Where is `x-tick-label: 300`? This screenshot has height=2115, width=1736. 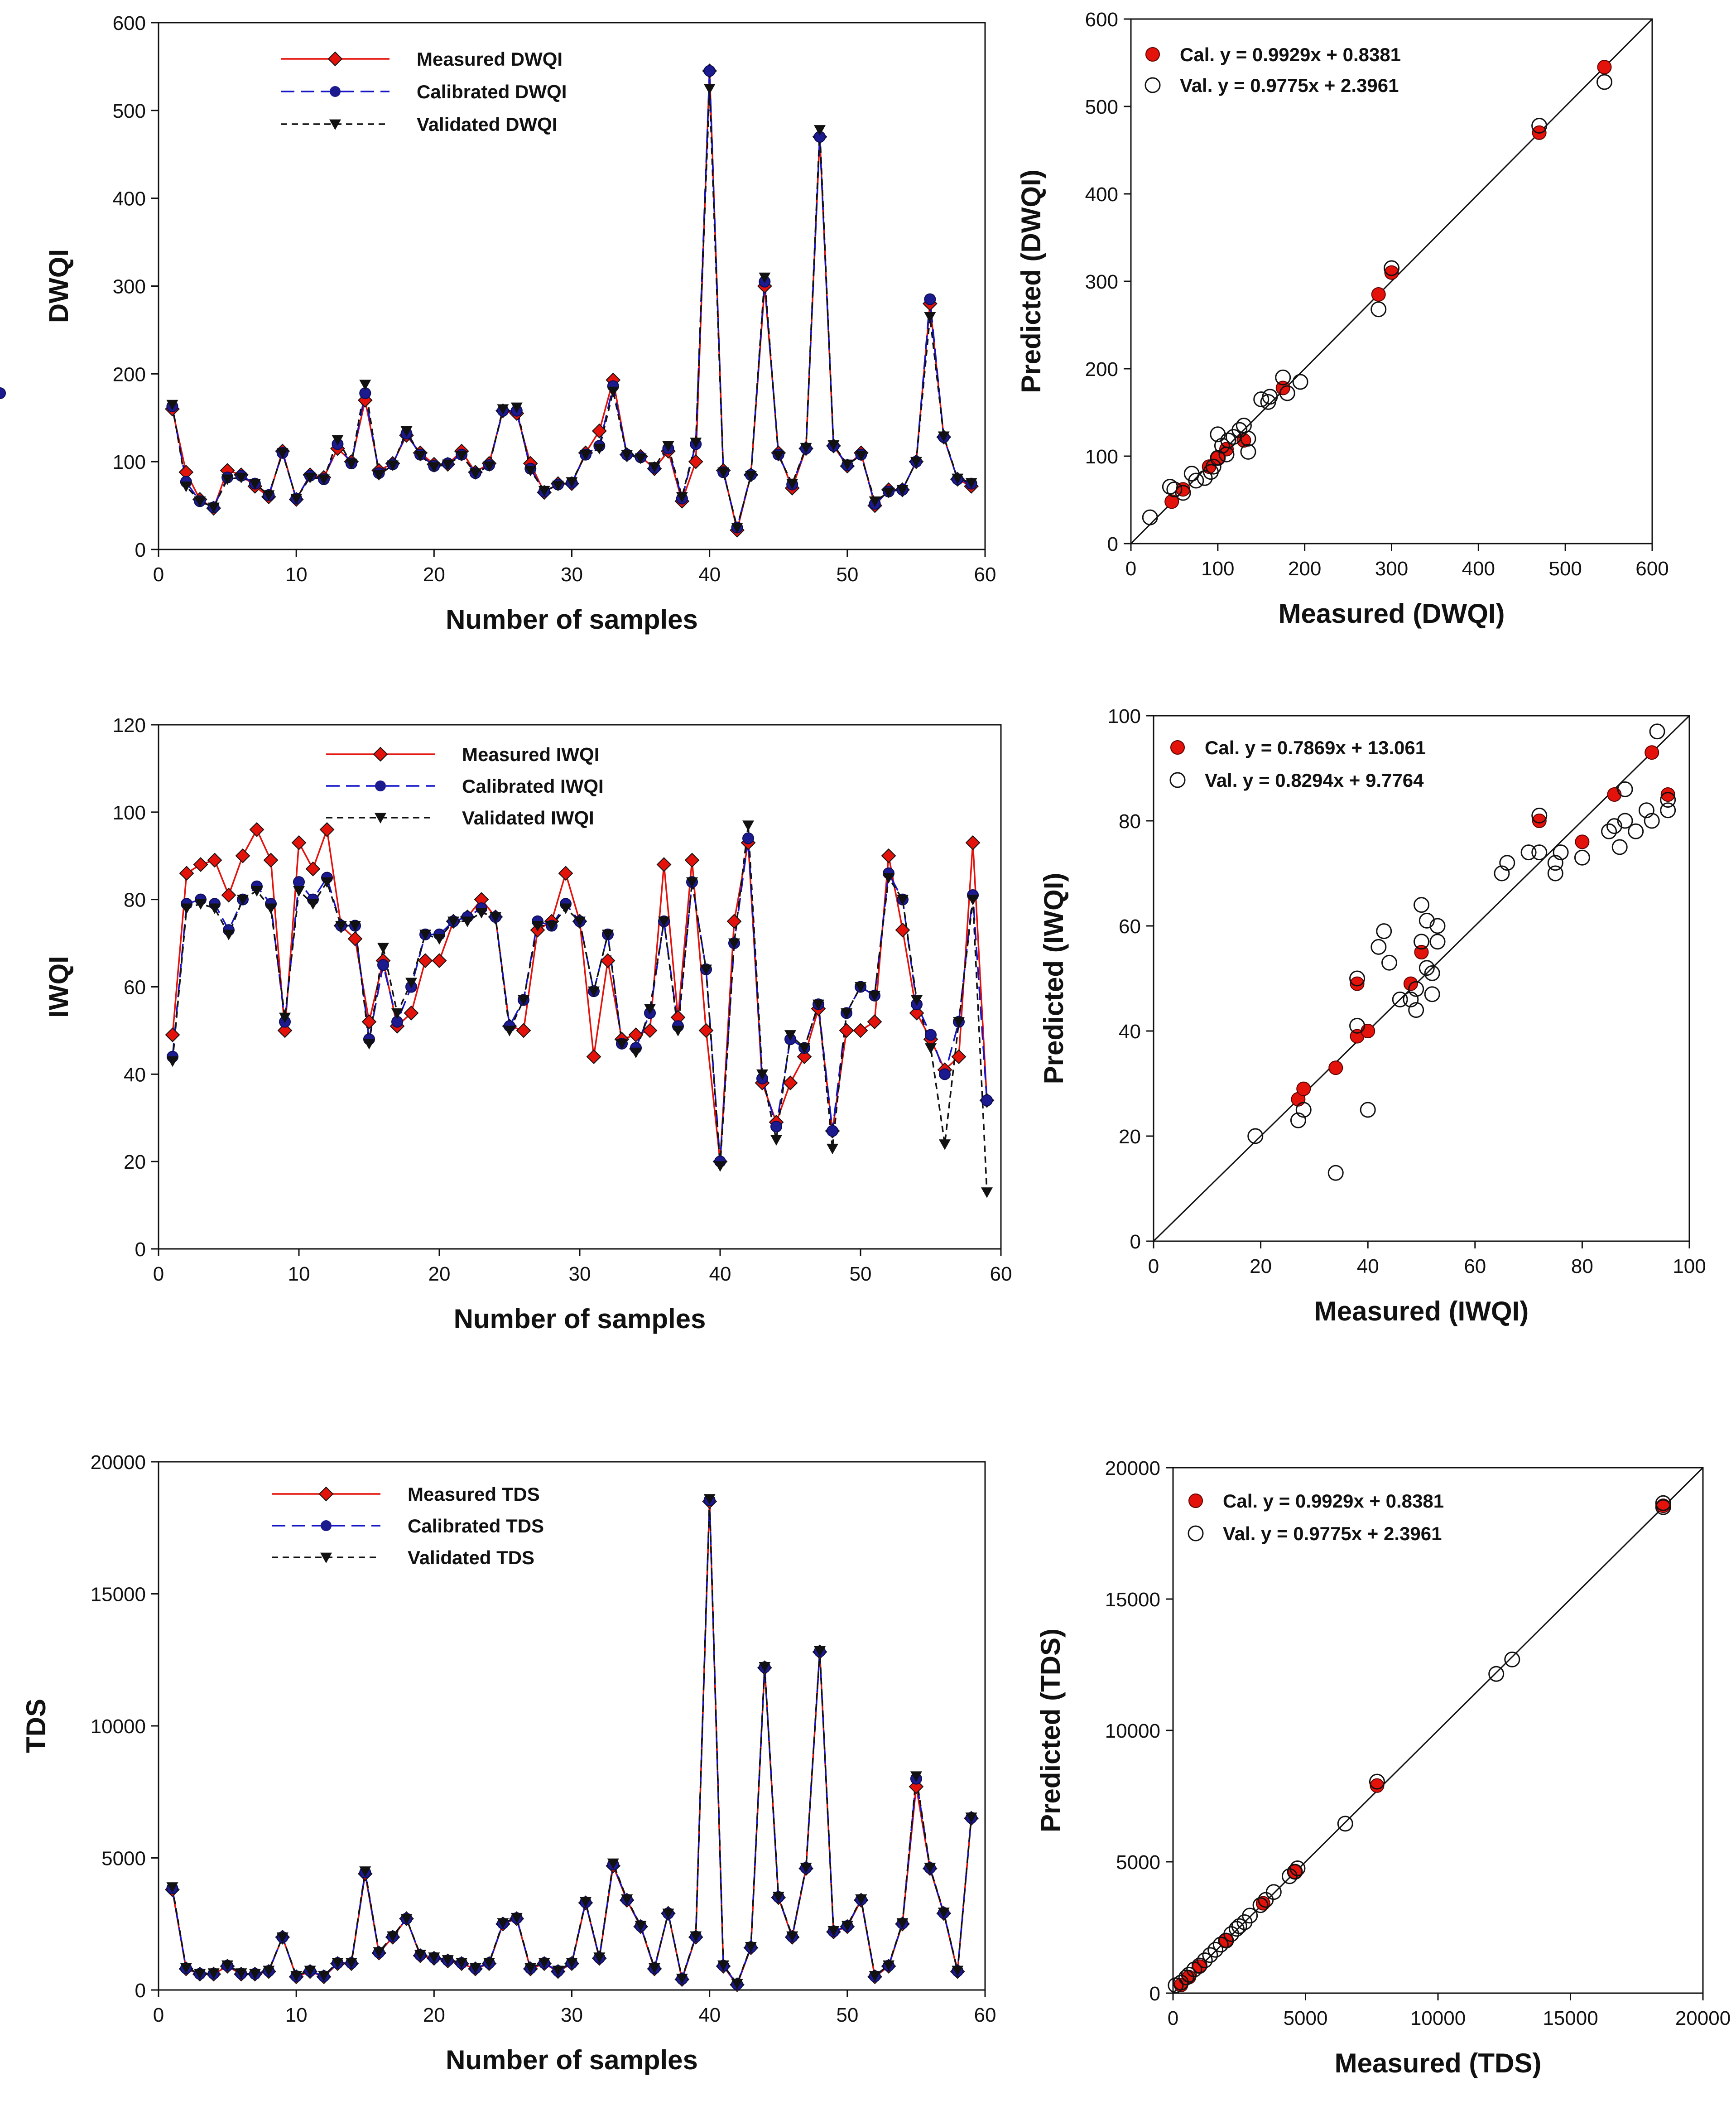
x-tick-label: 300 is located at coordinates (1391, 569).